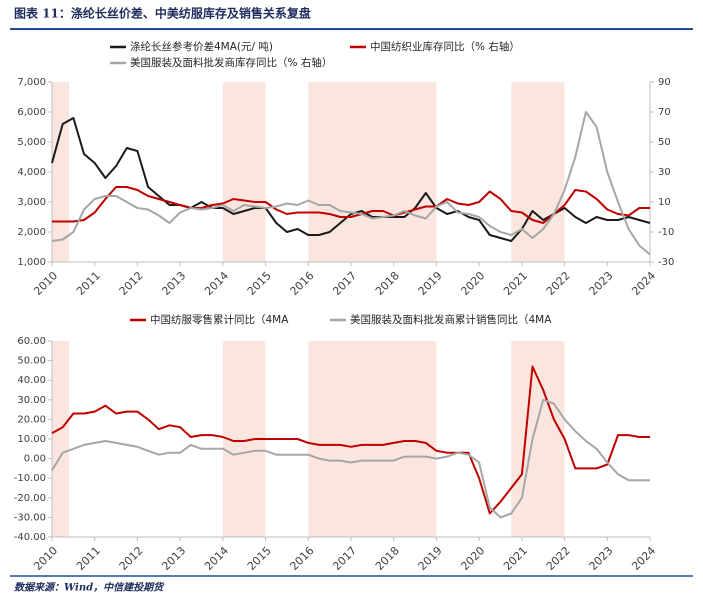  I want to click on legend-label: 美国服装及面料批发商累计销售同比（4MA, so click(451, 319).